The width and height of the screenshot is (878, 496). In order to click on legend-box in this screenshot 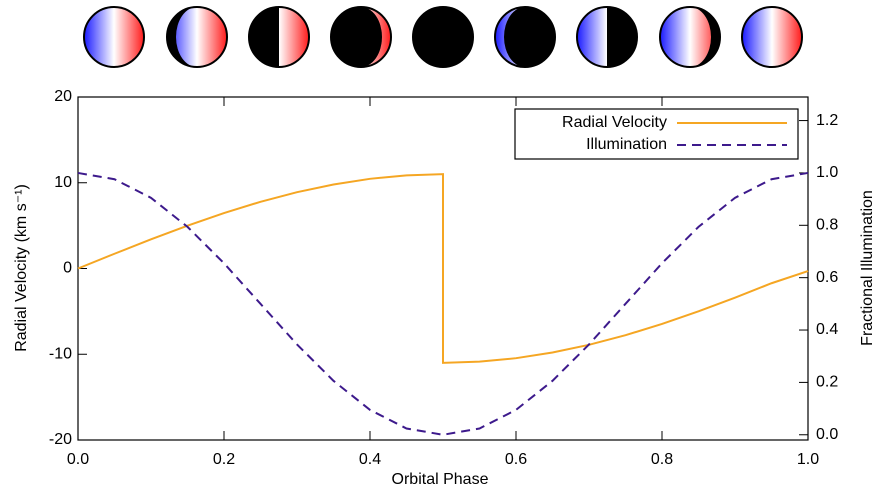, I will do `click(656, 134)`.